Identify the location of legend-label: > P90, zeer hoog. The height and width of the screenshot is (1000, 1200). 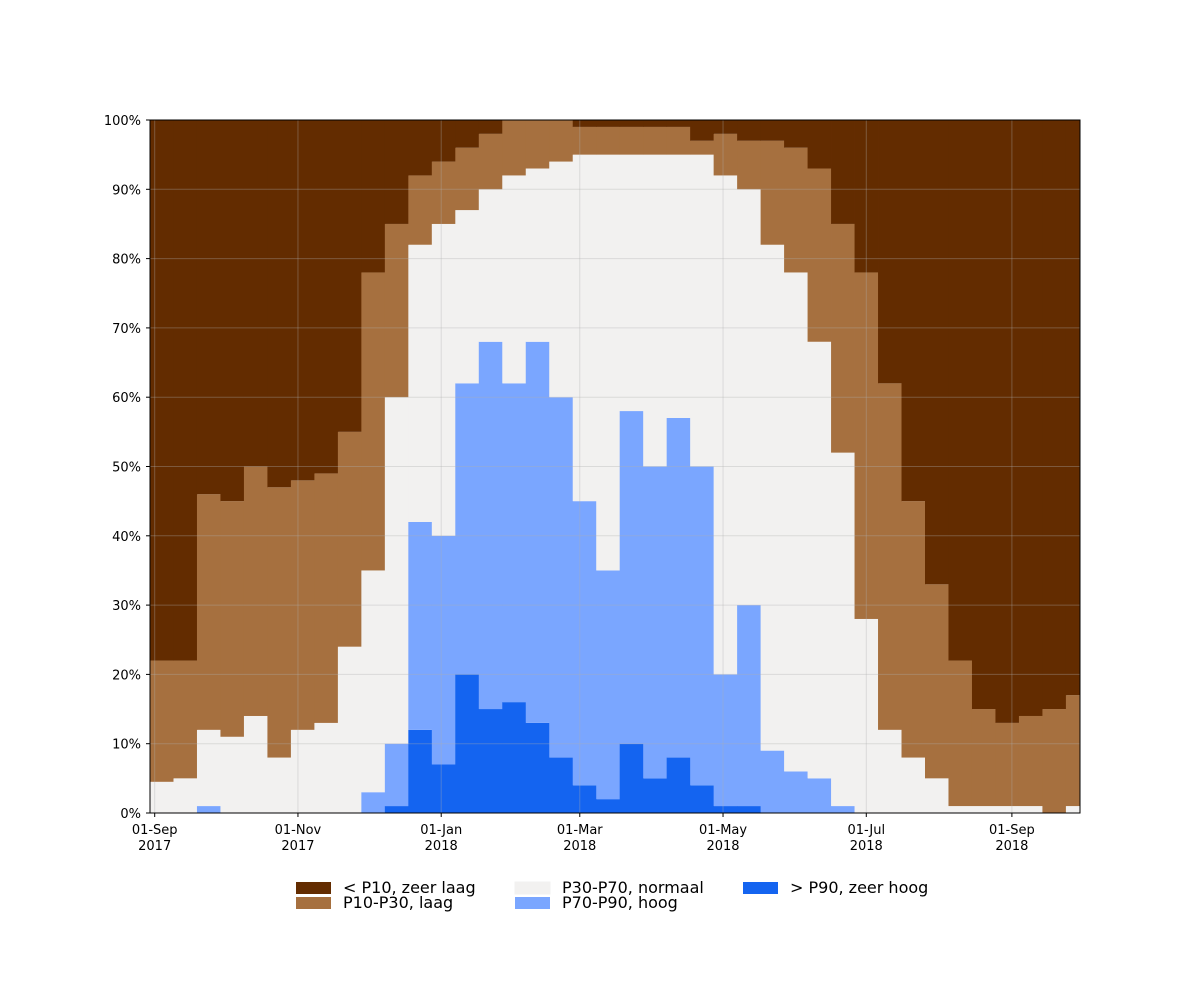
(859, 887).